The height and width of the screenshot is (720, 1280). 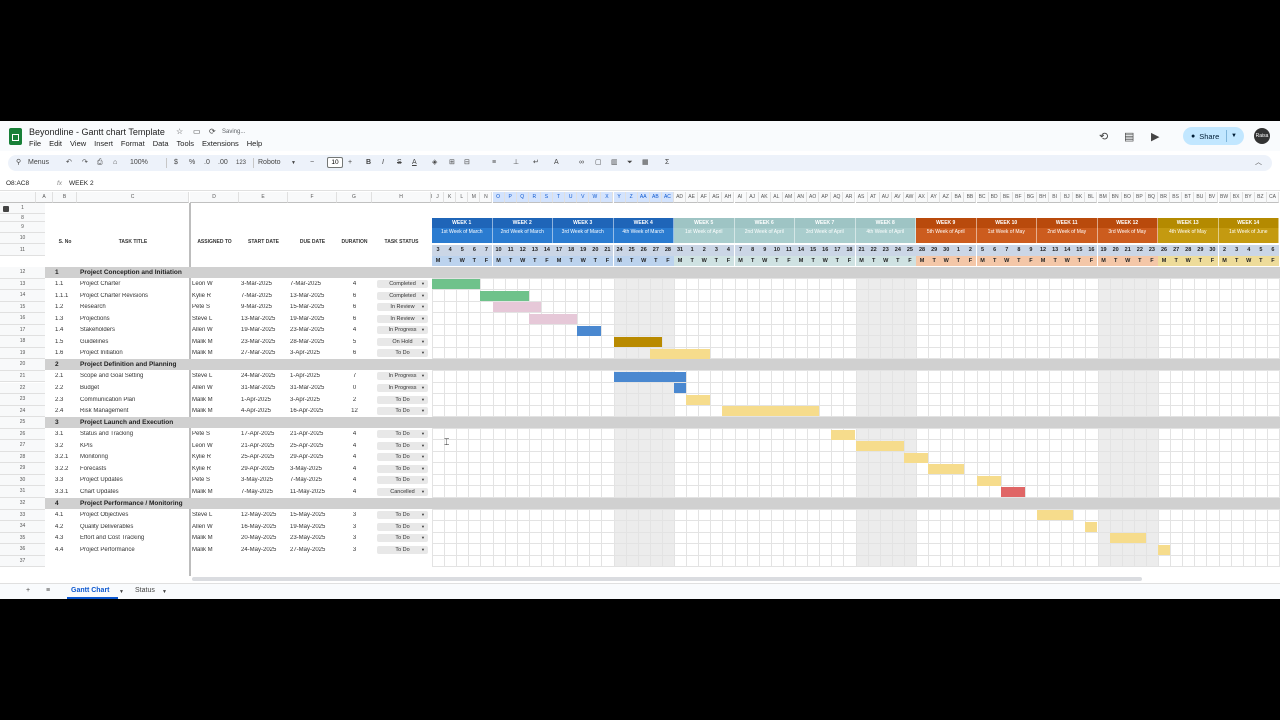 I want to click on task-number: 1.4, so click(x=59, y=330).